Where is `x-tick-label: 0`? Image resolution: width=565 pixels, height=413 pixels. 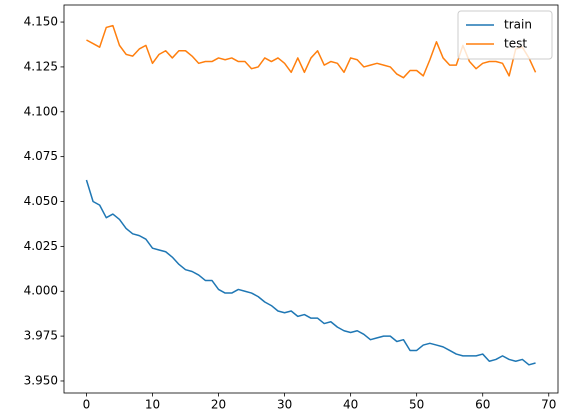
x-tick-label: 0 is located at coordinates (87, 405).